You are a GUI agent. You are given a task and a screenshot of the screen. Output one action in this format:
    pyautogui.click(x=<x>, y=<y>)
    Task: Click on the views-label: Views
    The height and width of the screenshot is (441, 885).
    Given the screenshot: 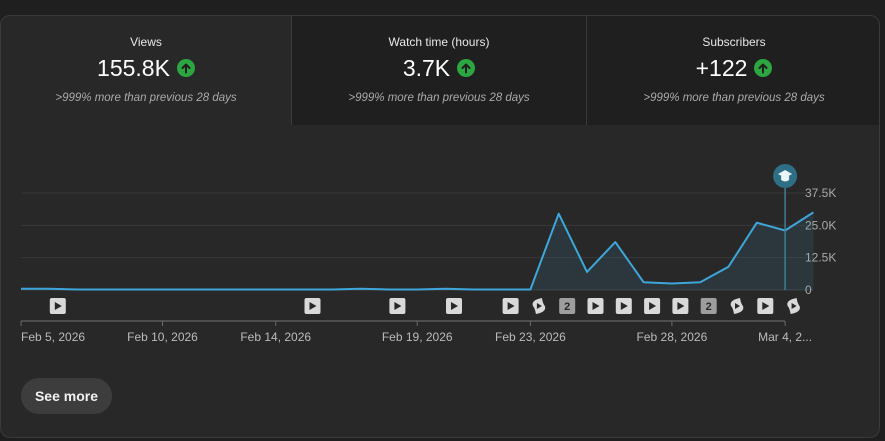 What is the action you would take?
    pyautogui.click(x=146, y=42)
    